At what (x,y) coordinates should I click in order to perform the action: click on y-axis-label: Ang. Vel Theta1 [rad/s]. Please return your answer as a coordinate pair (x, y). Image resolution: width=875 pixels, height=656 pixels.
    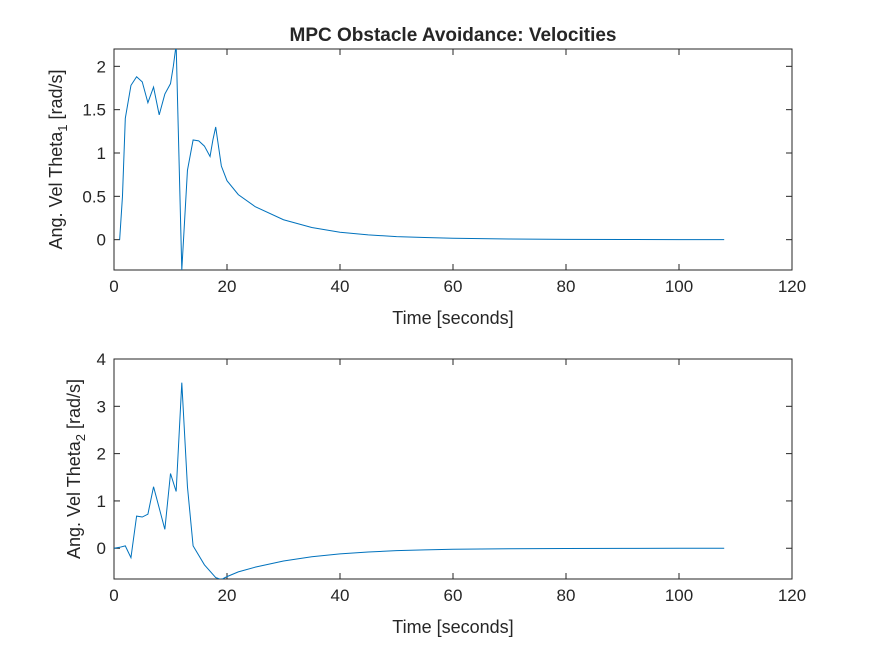
    Looking at the image, I should click on (58, 159).